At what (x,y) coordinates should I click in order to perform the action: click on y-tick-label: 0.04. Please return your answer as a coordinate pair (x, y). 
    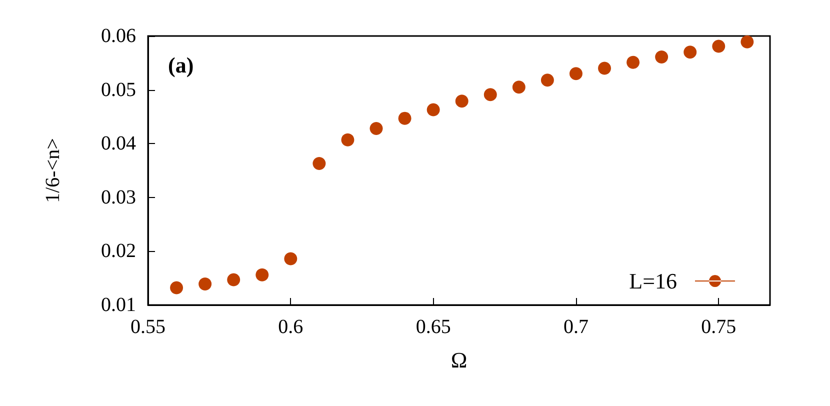
    Looking at the image, I should click on (118, 143).